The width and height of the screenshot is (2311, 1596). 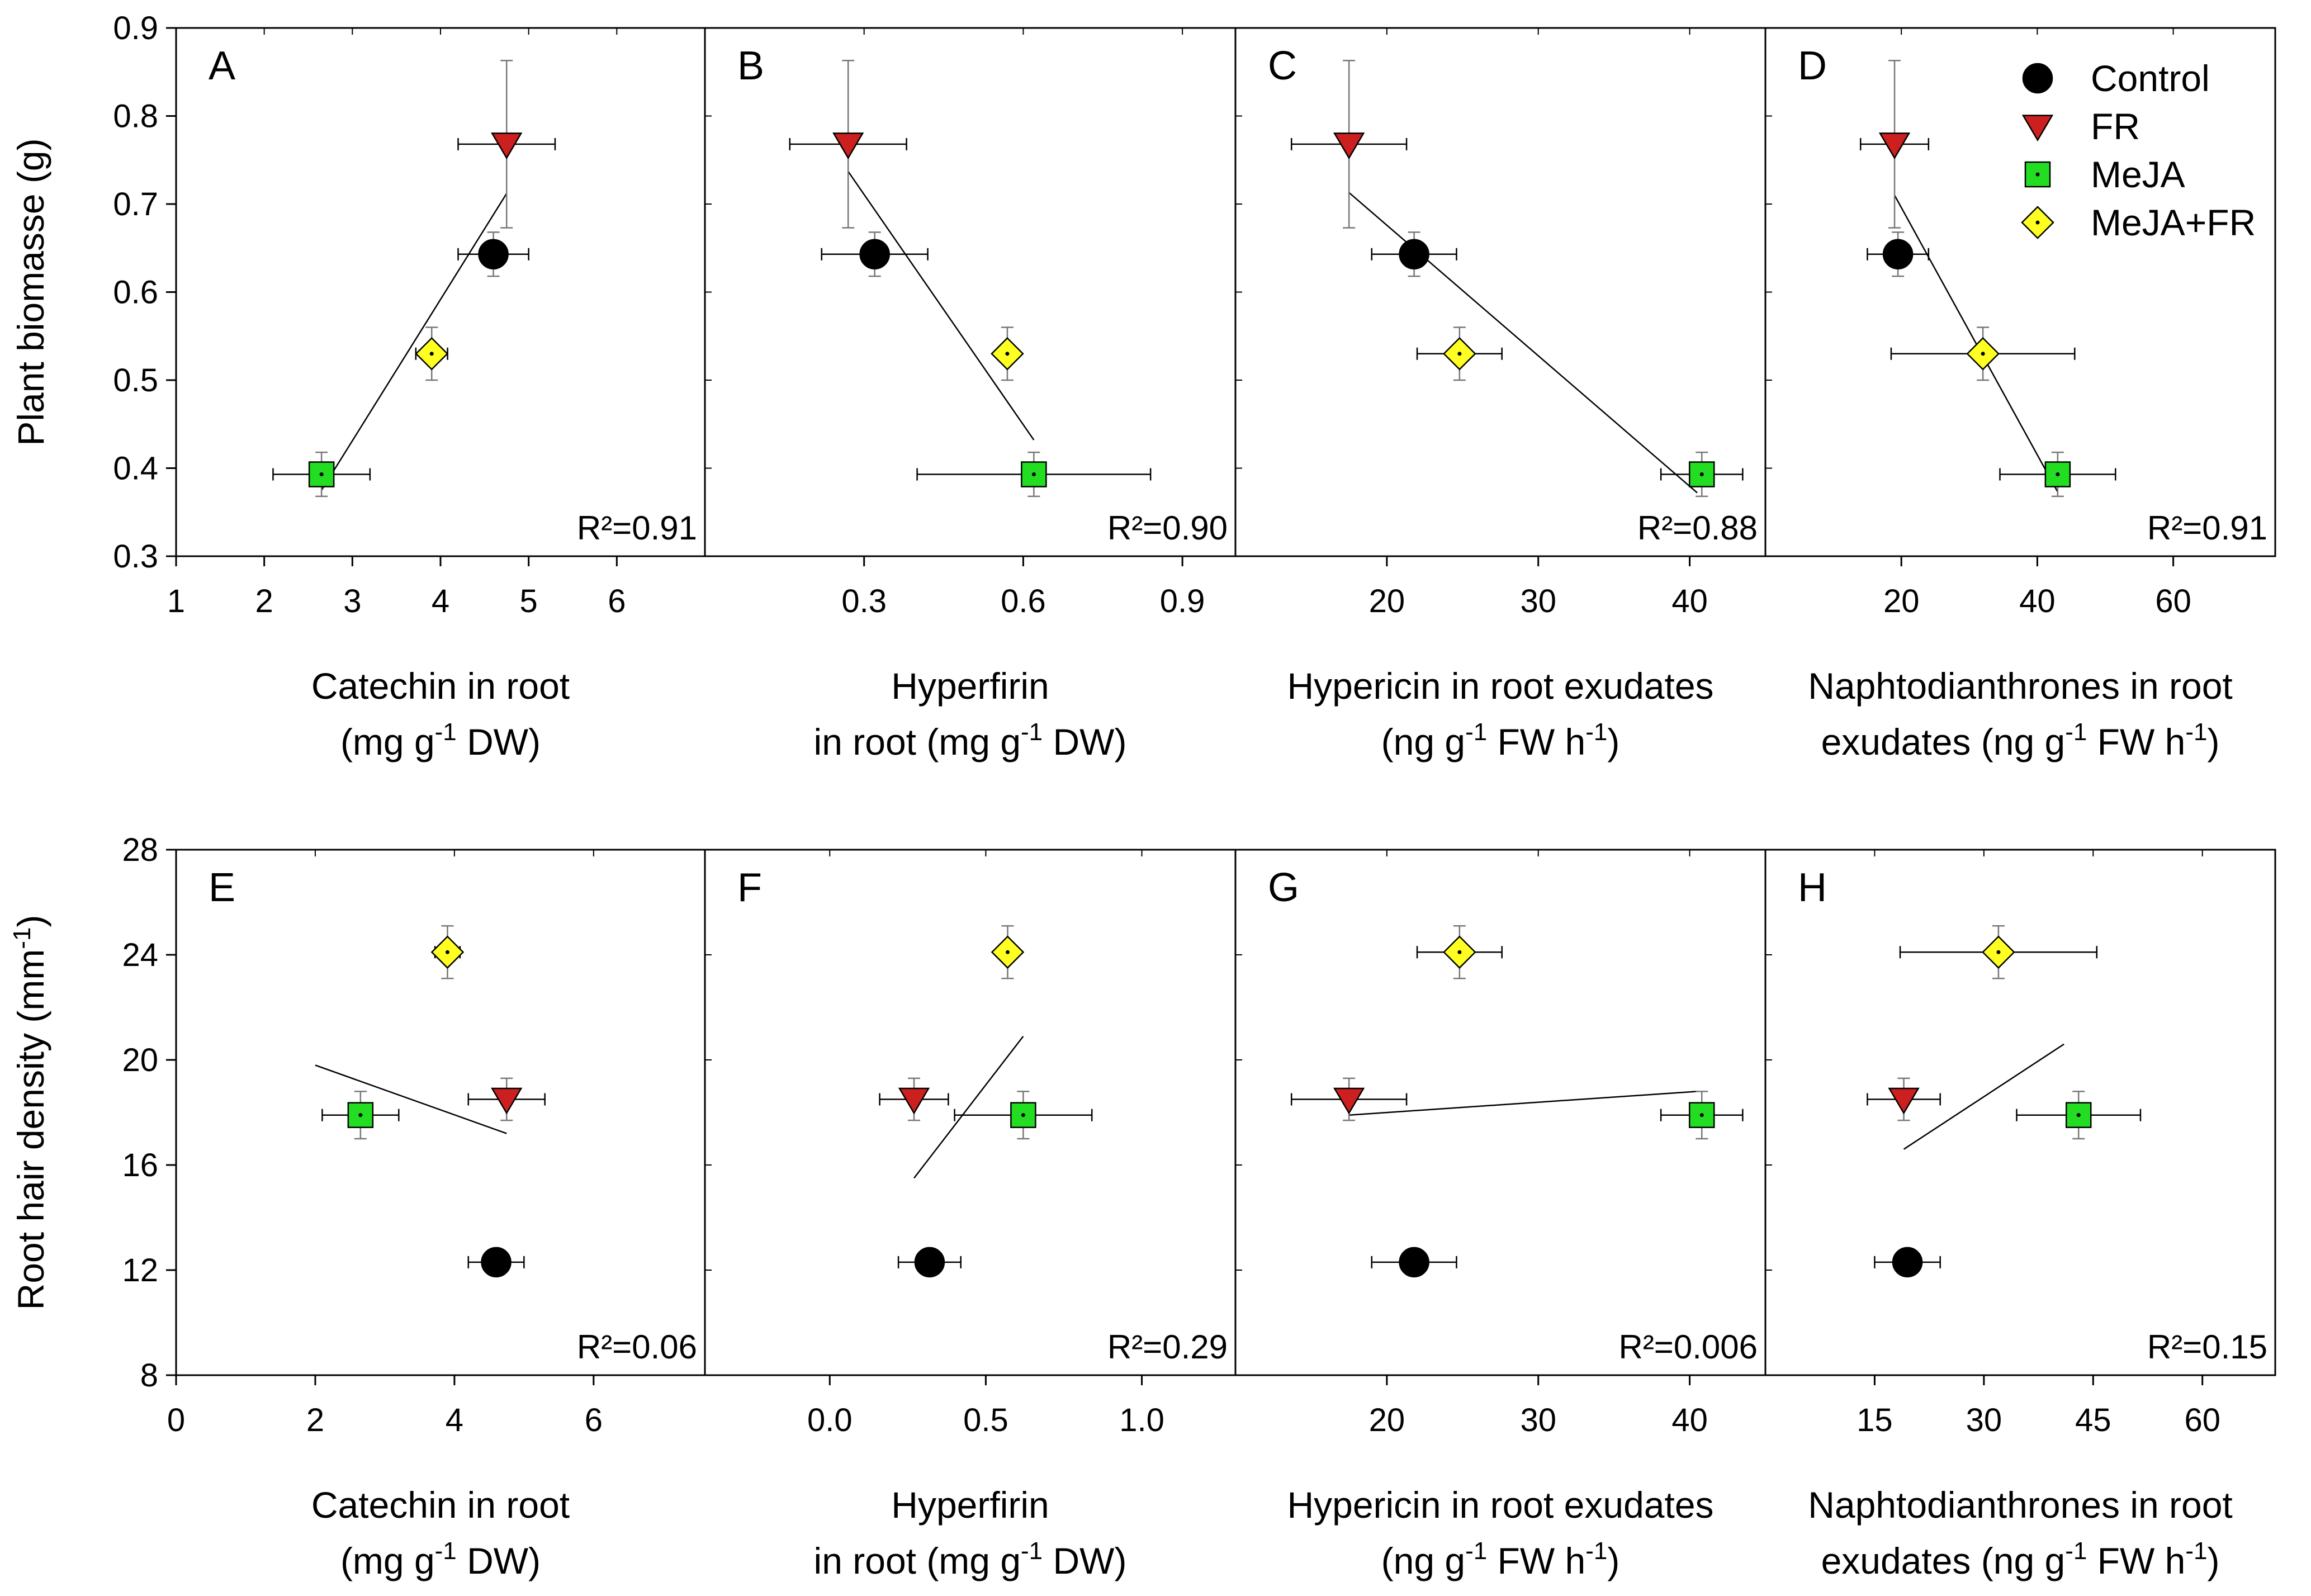 What do you see at coordinates (1167, 528) in the screenshot?
I see `r2-label: R²=0.90` at bounding box center [1167, 528].